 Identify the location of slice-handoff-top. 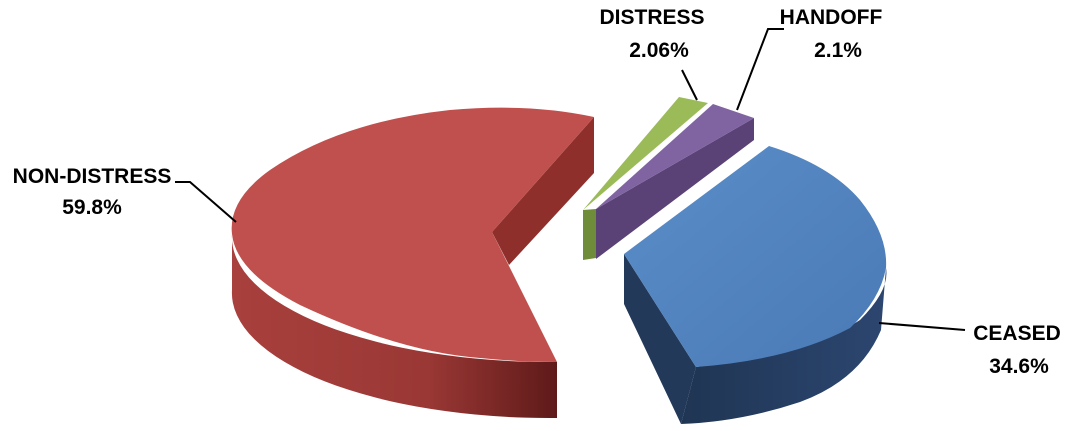
(675, 156).